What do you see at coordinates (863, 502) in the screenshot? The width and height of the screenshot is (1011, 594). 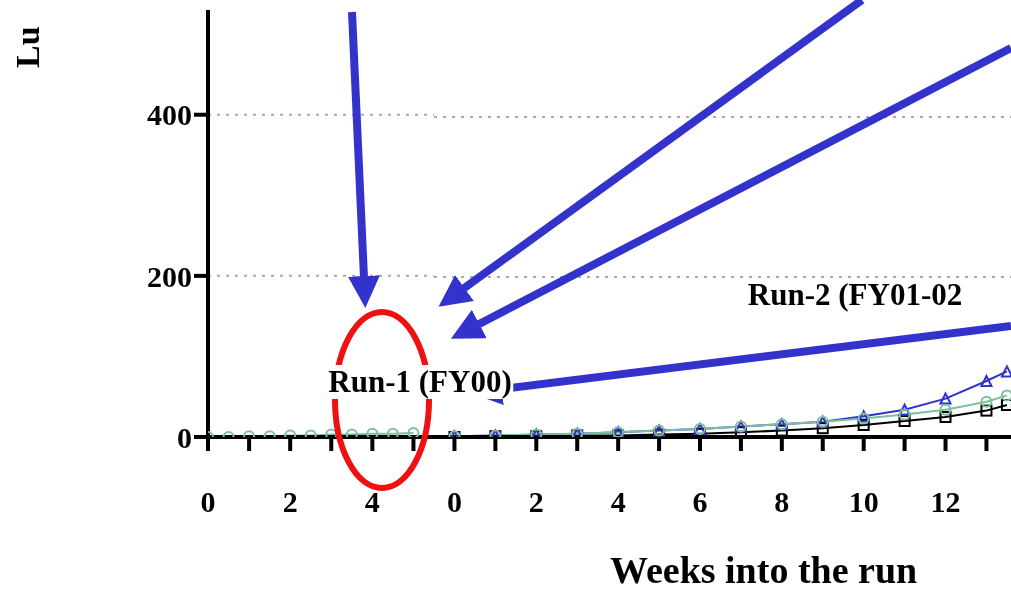 I see `x-tick-label: 10` at bounding box center [863, 502].